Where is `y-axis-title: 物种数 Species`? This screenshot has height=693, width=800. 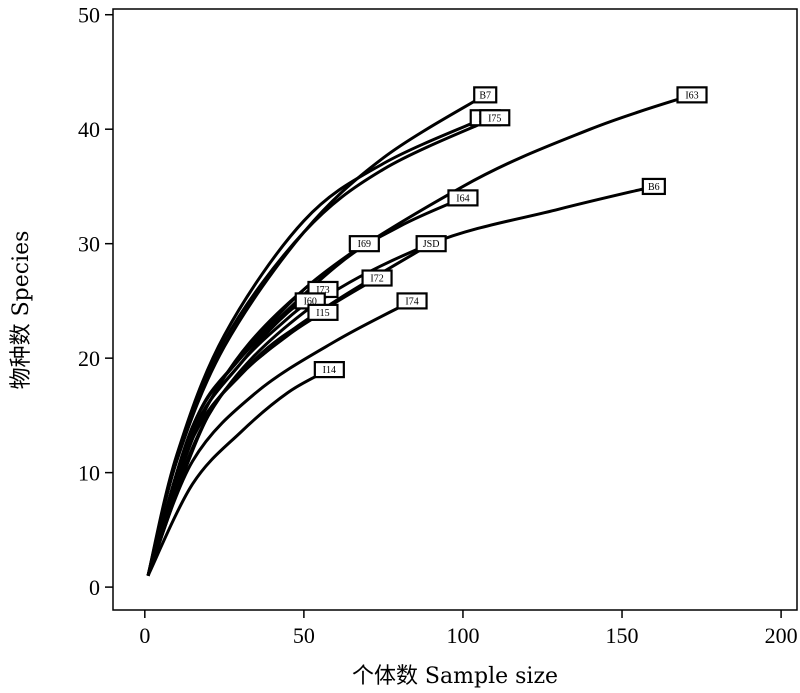 y-axis-title: 物种数 Species is located at coordinates (21, 310).